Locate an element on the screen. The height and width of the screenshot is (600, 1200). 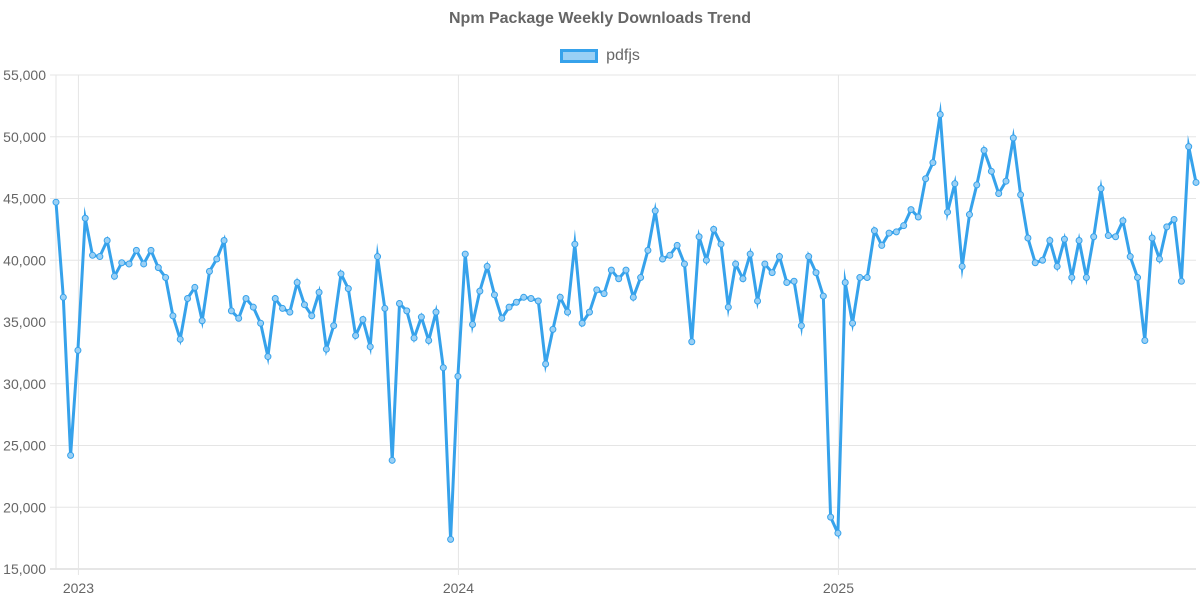
legend: pdfjs is located at coordinates (600, 56).